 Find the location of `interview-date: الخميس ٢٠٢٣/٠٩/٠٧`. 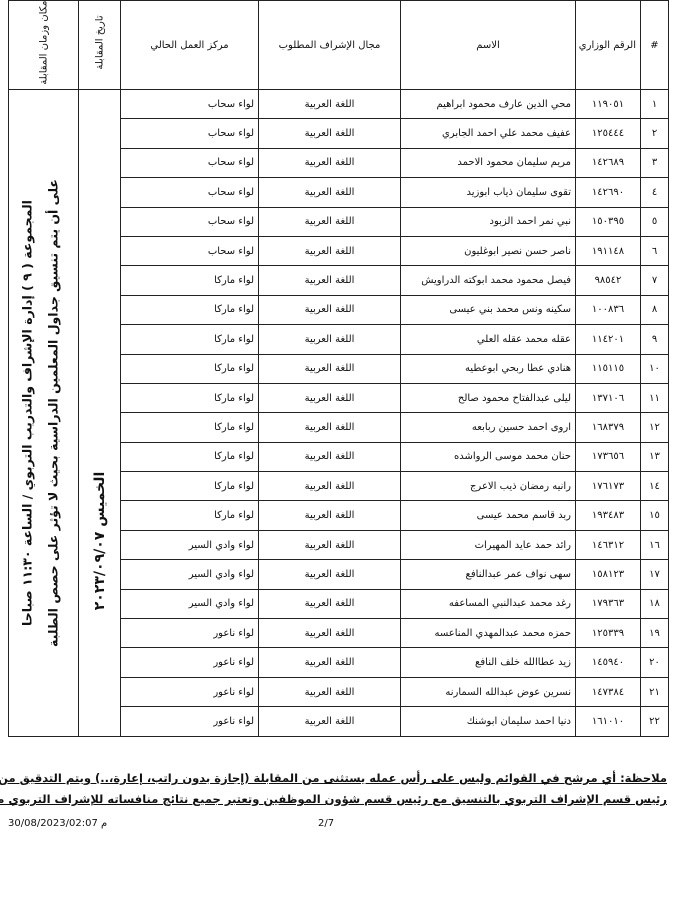

interview-date: الخميس ٢٠٢٣/٠٩/٠٧ is located at coordinates (100, 541).